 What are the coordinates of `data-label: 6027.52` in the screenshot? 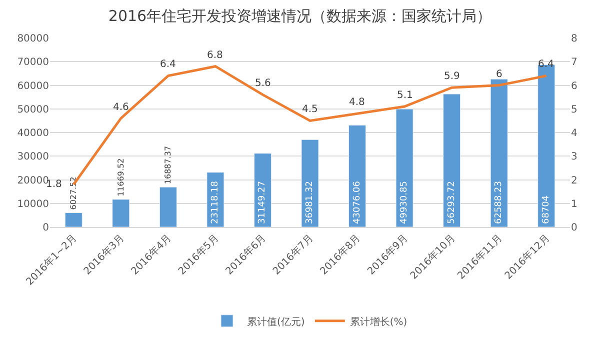 It's located at (73, 193).